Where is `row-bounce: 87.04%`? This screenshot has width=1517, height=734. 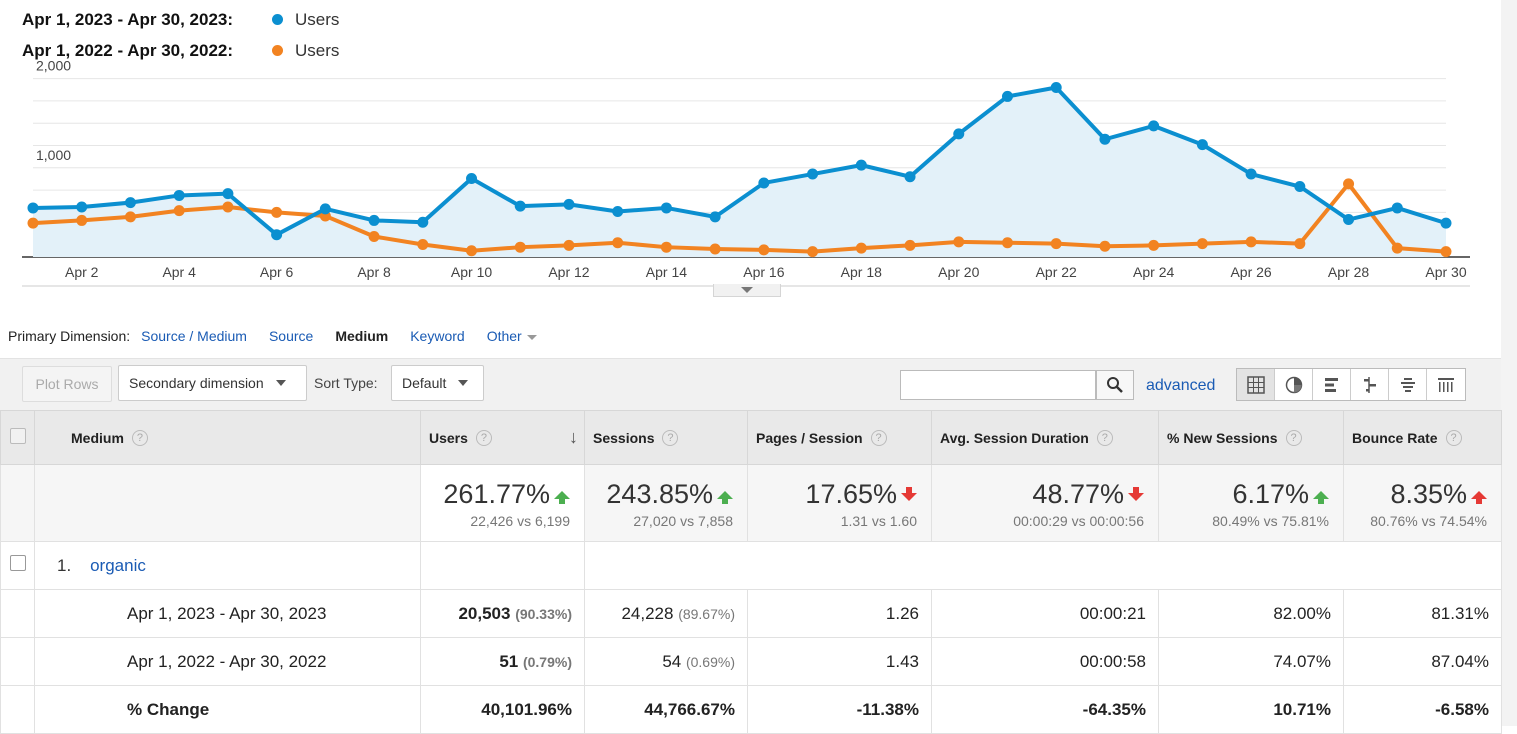
row-bounce: 87.04% is located at coordinates (1422, 661).